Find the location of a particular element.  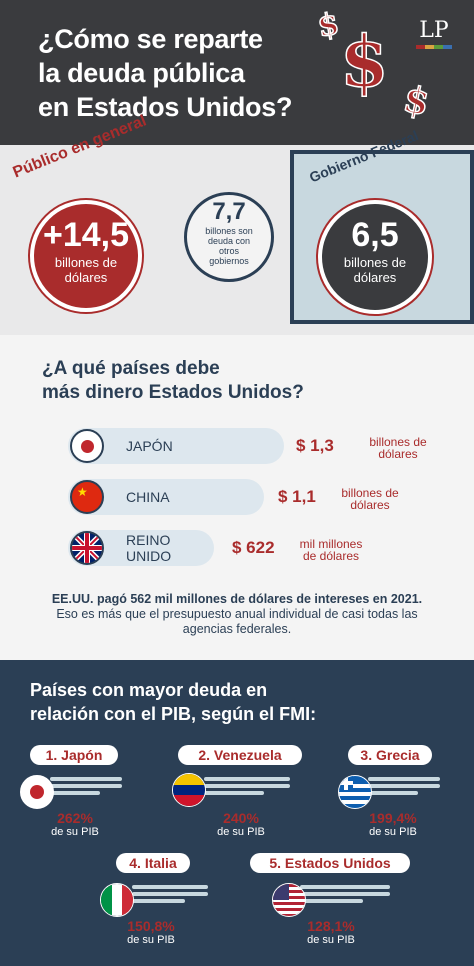

china-flag-icon: ★ is located at coordinates (87, 497).